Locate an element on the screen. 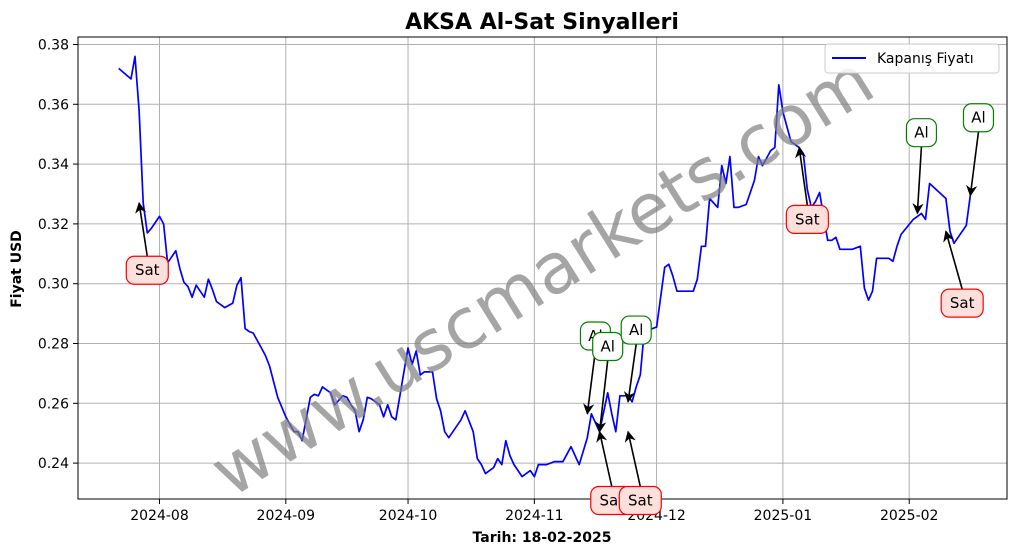  sell-signal-6: Sat is located at coordinates (807, 190).